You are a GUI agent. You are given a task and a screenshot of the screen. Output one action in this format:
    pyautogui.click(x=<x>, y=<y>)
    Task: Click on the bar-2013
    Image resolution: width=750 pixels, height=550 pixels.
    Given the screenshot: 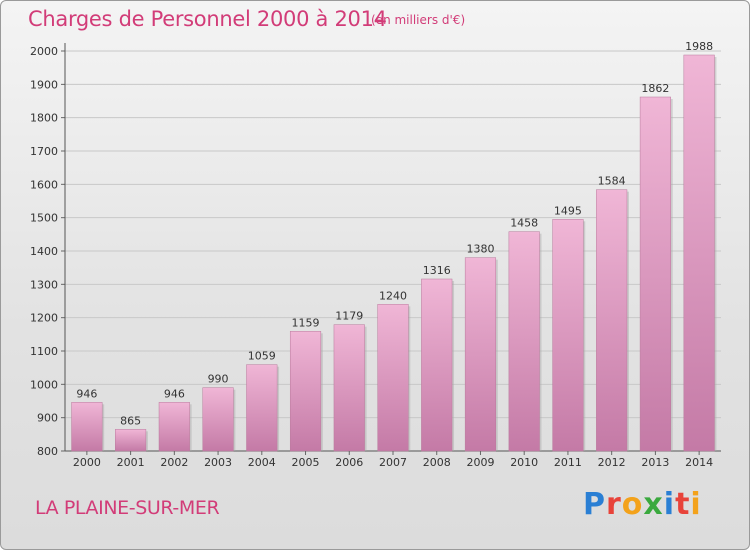 What is the action you would take?
    pyautogui.click(x=655, y=274)
    